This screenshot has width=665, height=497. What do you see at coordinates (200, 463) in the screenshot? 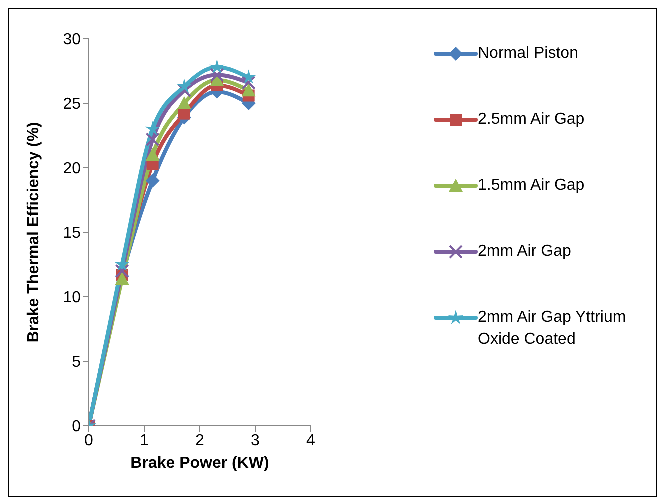
I see `x-axis-title: Brake Power (KW)` at bounding box center [200, 463].